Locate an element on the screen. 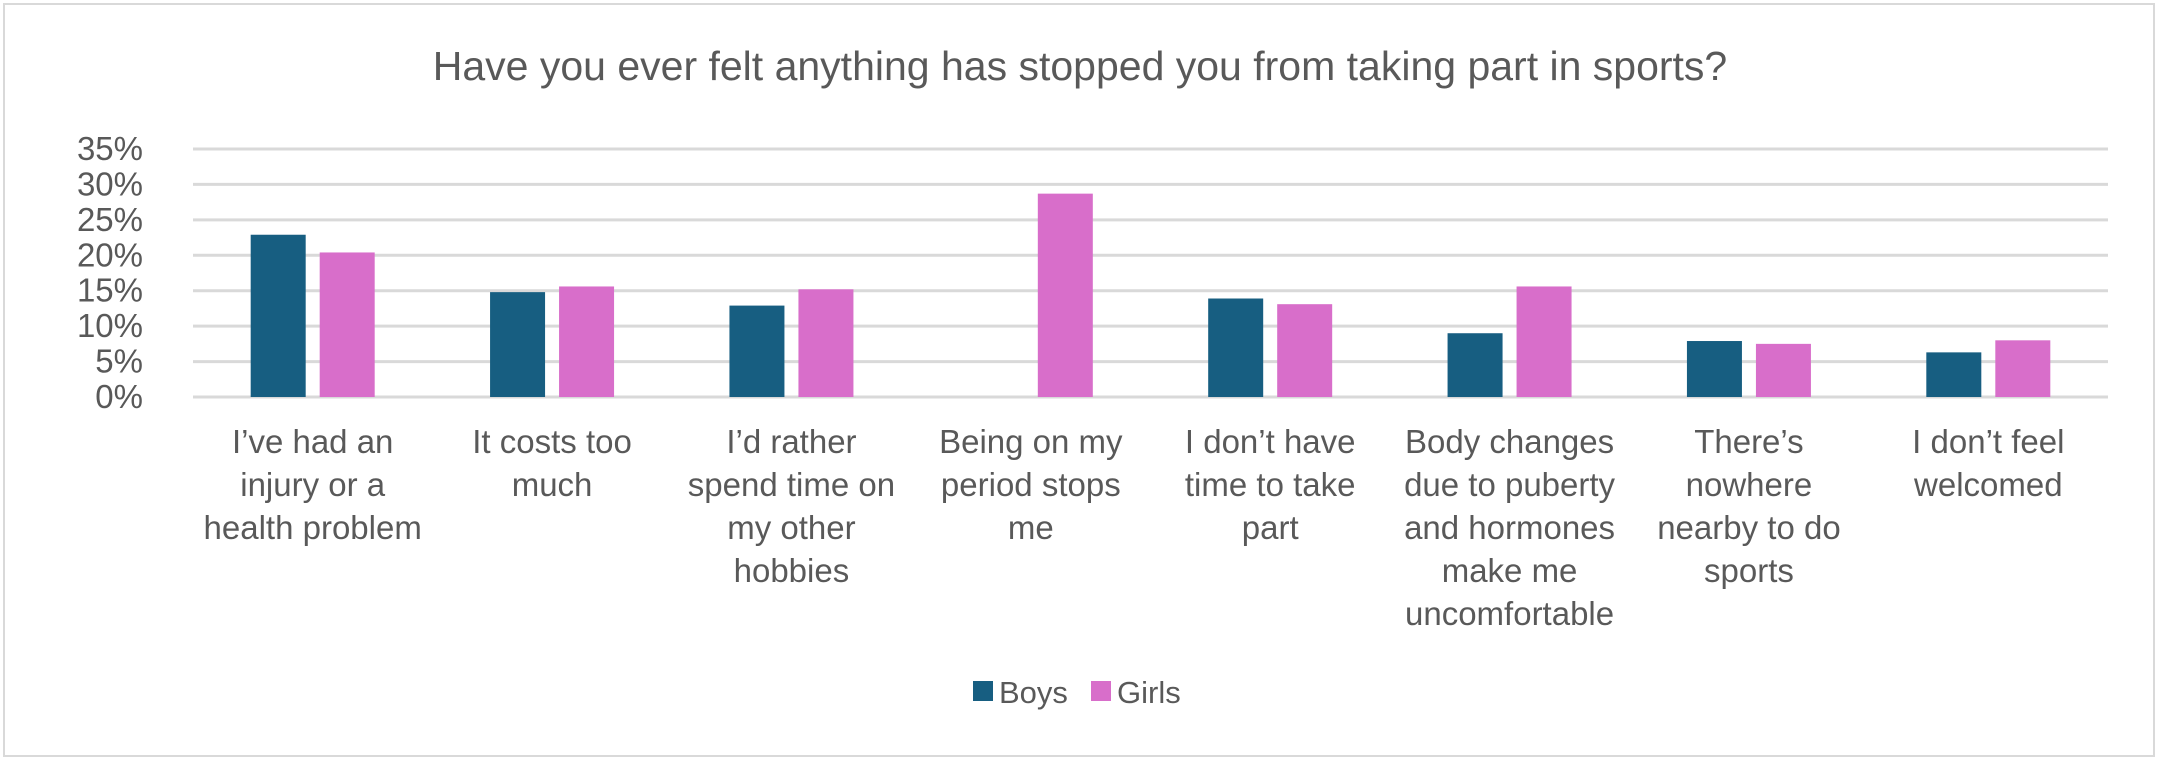  x-category-label-line: sports is located at coordinates (1749, 570).